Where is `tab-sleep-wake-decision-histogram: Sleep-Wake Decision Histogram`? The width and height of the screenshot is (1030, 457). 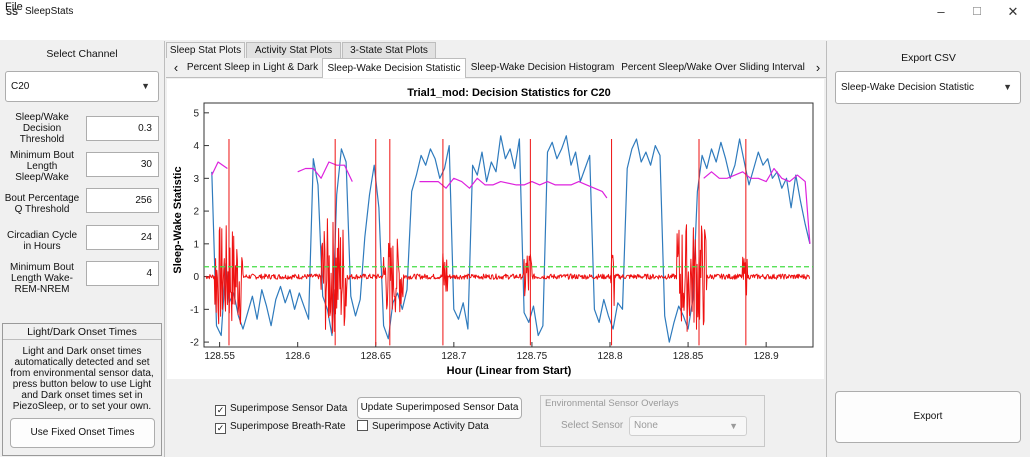
tab-sleep-wake-decision-histogram: Sleep-Wake Decision Histogram is located at coordinates (542, 67).